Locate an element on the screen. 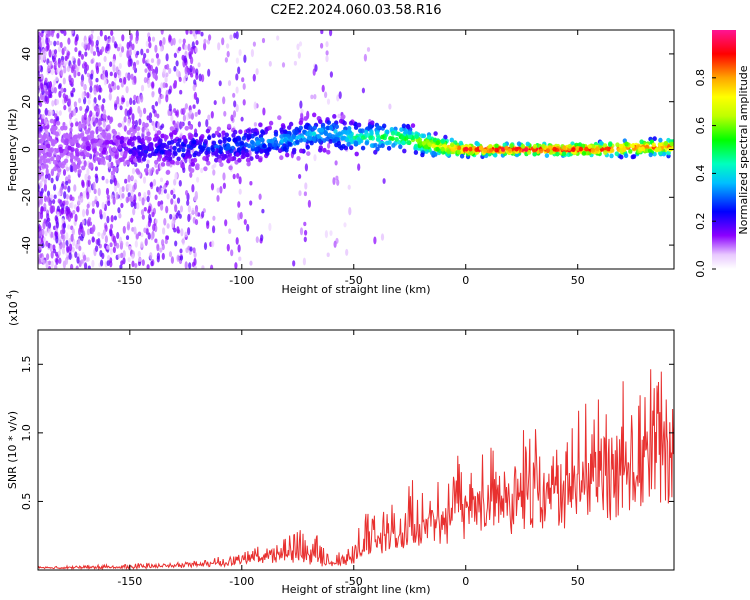  figure-title: C2E2.2024.060.03.58.R16 is located at coordinates (355, 10).